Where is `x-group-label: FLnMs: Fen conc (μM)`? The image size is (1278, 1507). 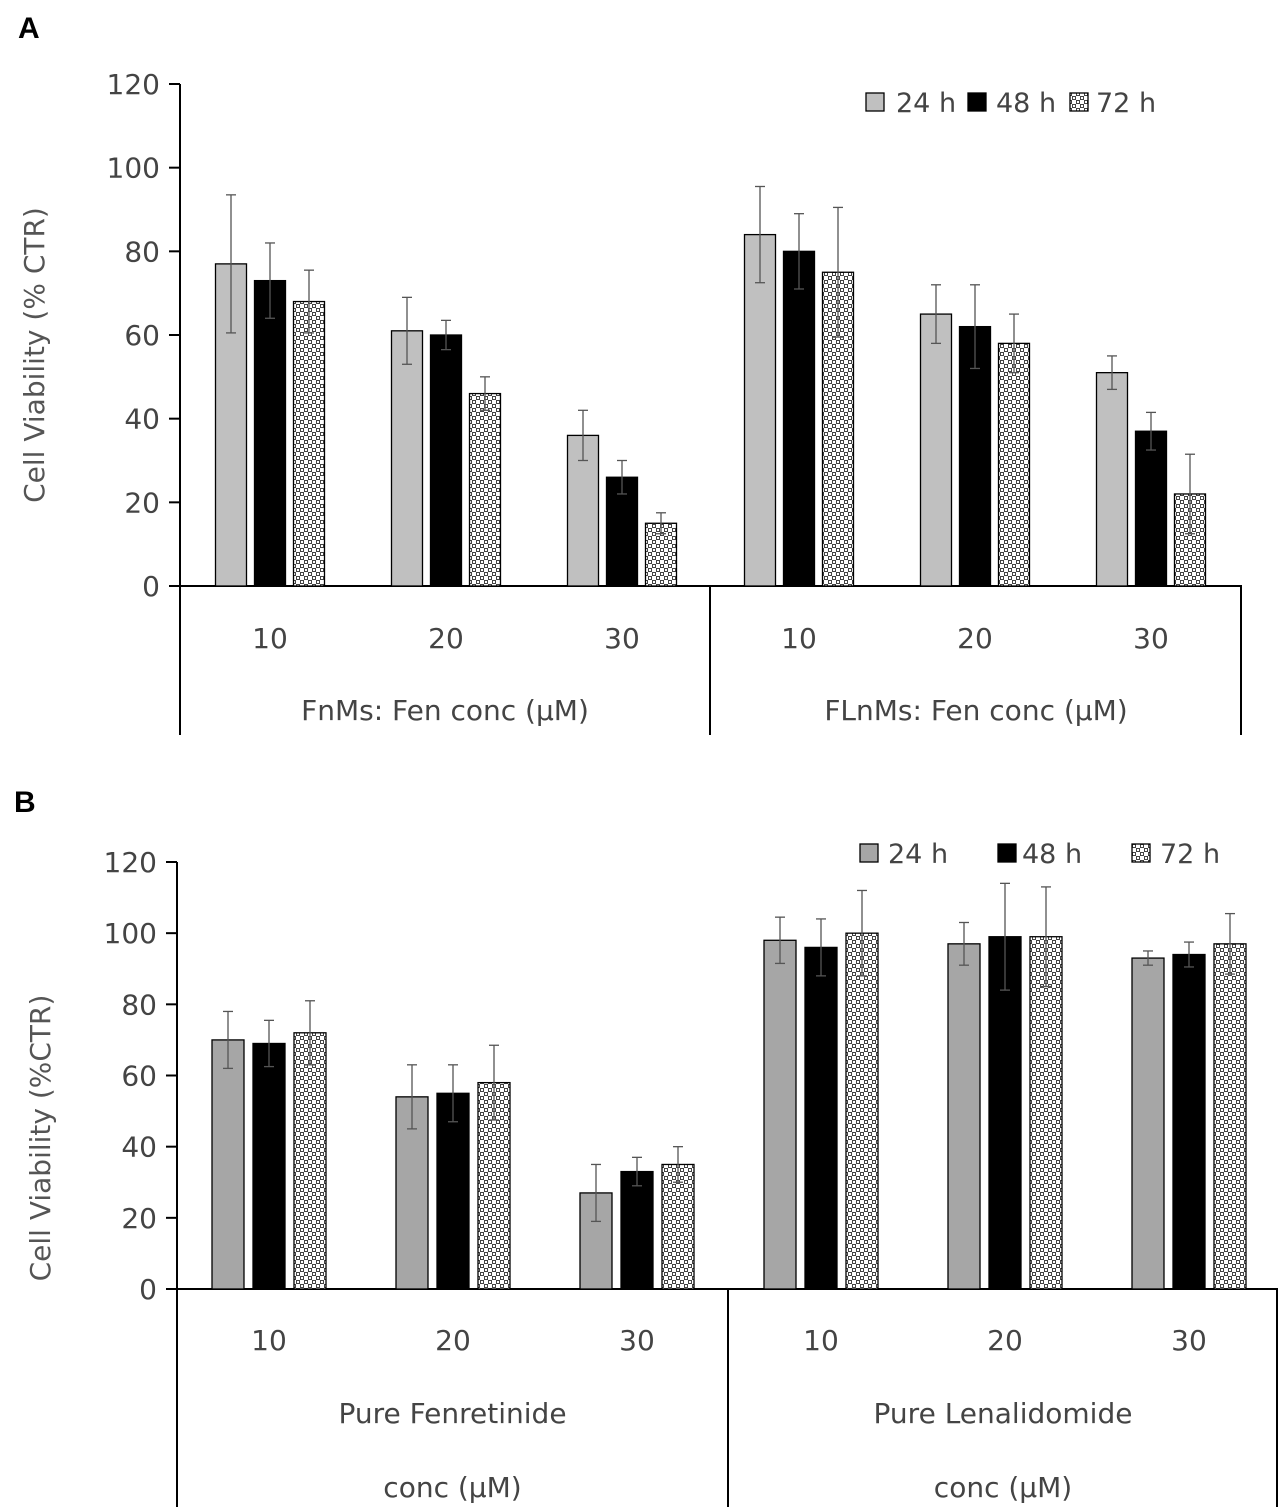 x-group-label: FLnMs: Fen conc (μM) is located at coordinates (975, 710).